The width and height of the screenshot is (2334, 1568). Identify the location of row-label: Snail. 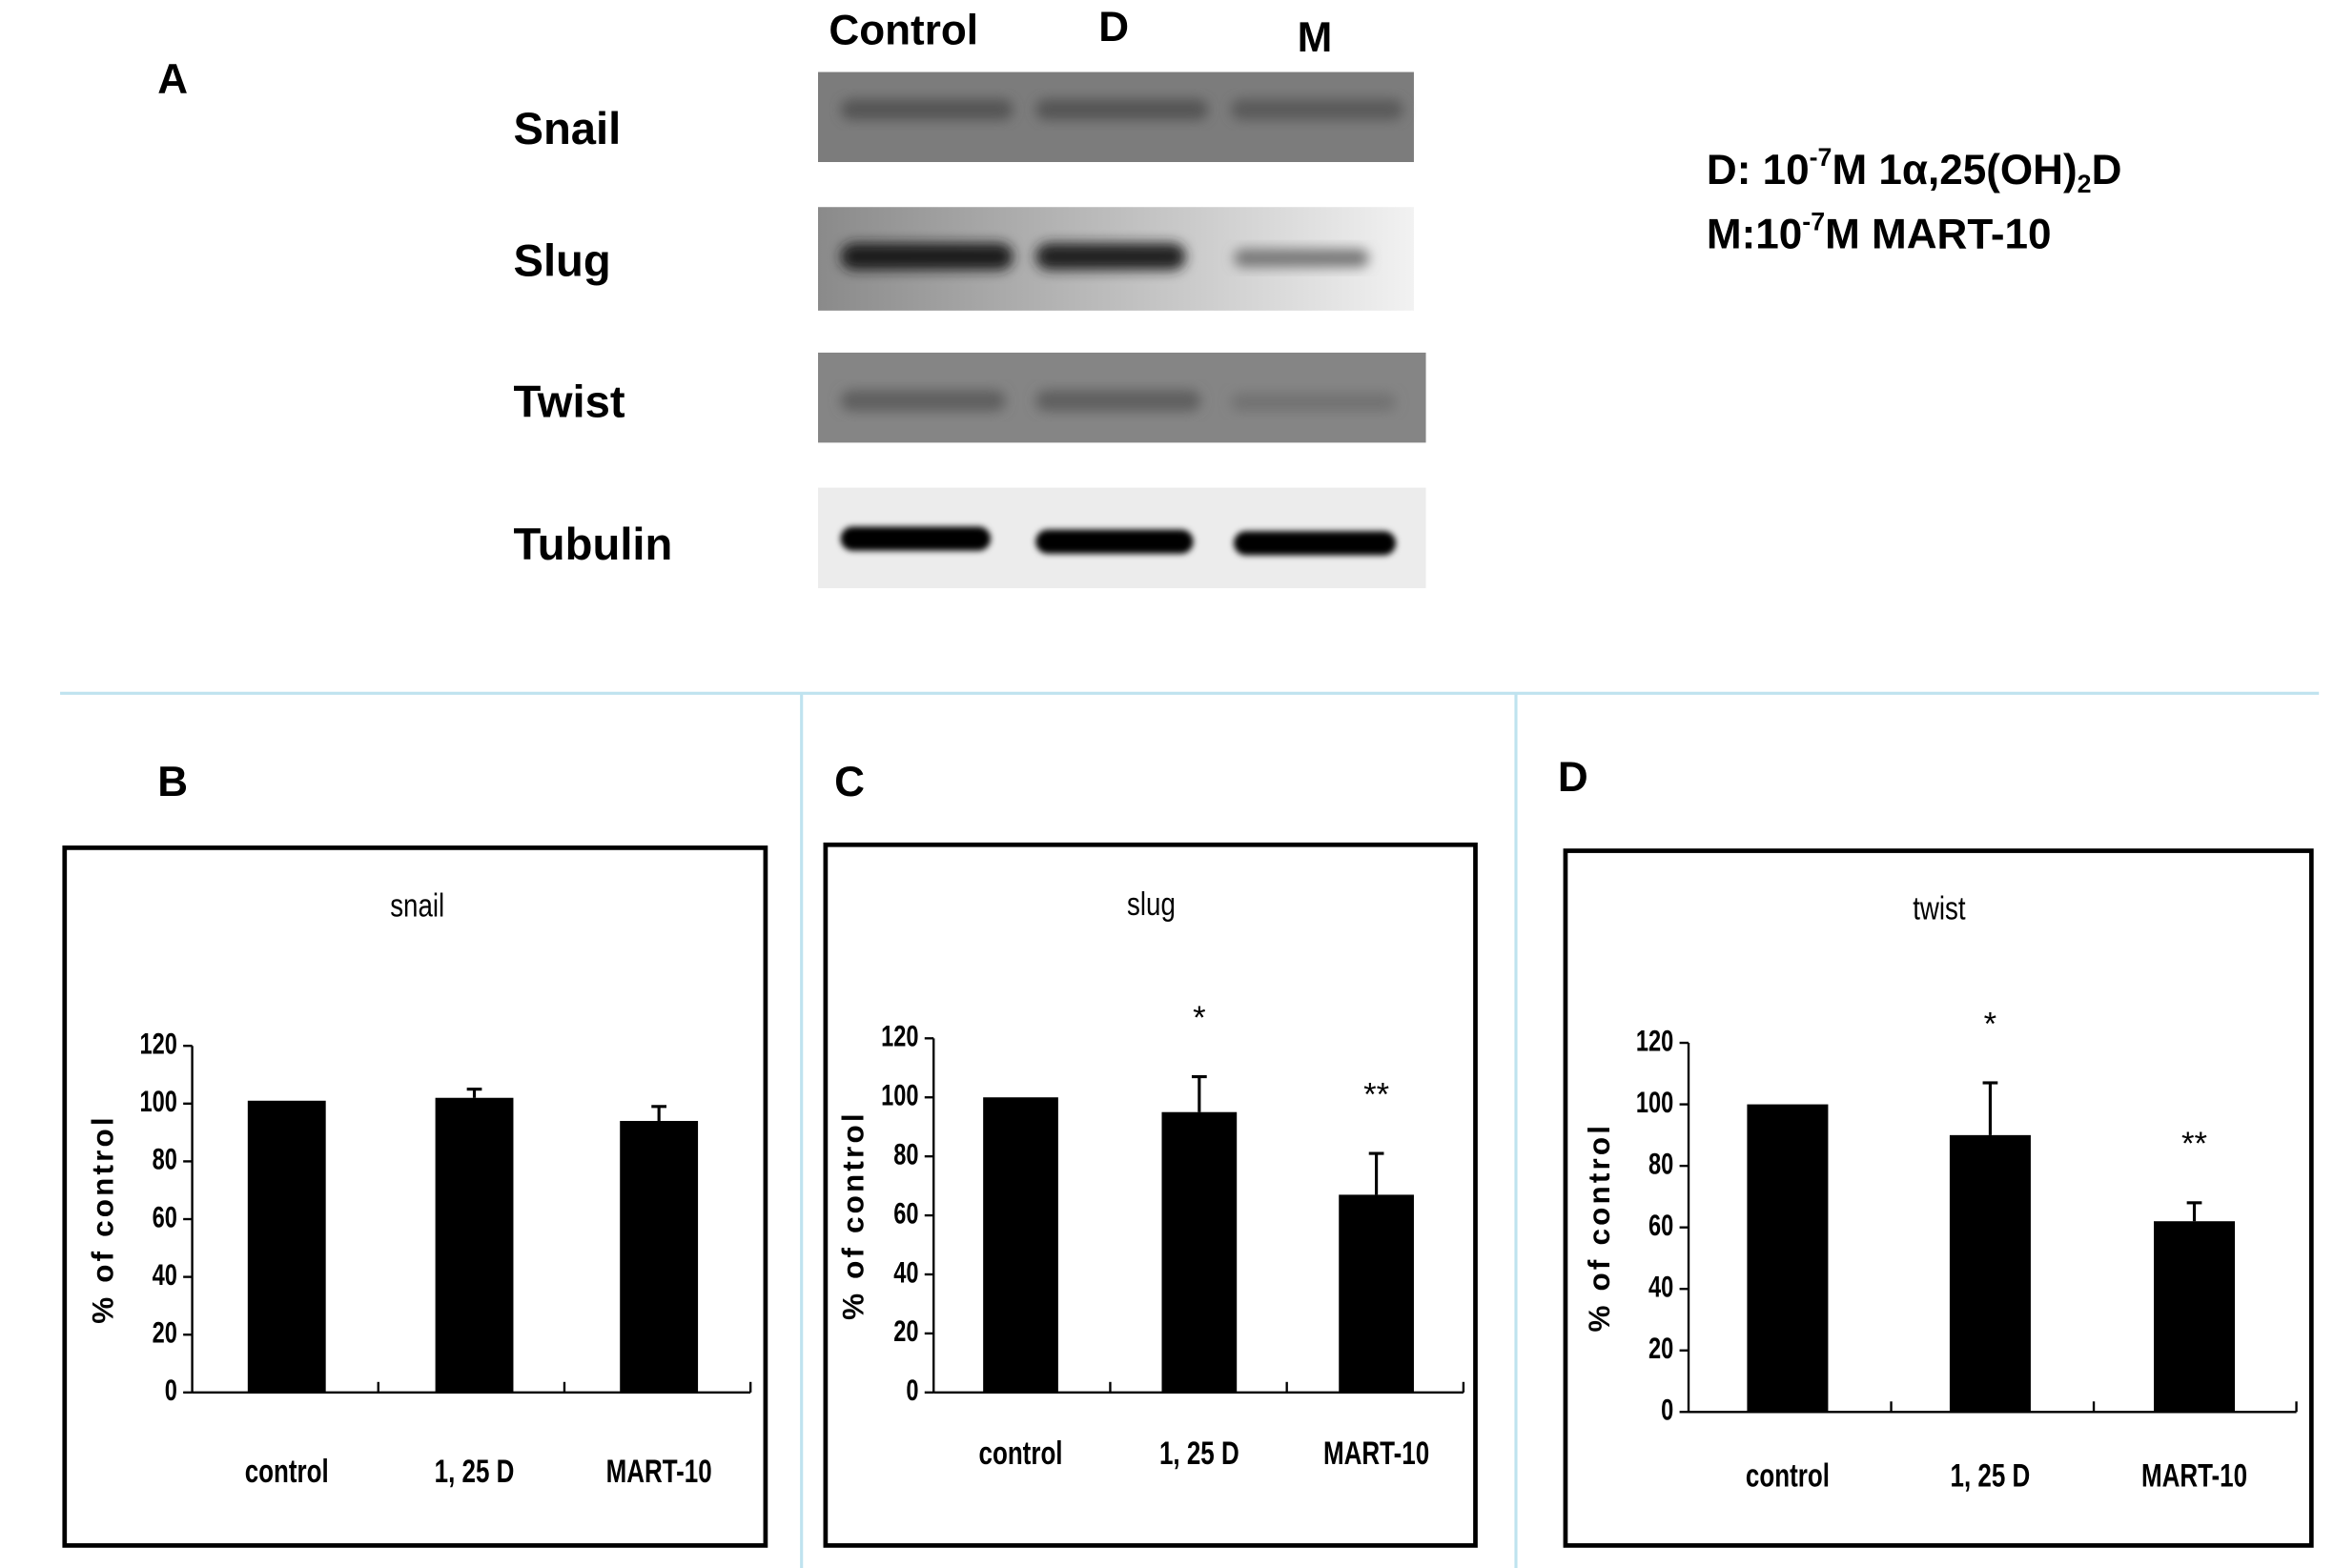
(567, 129).